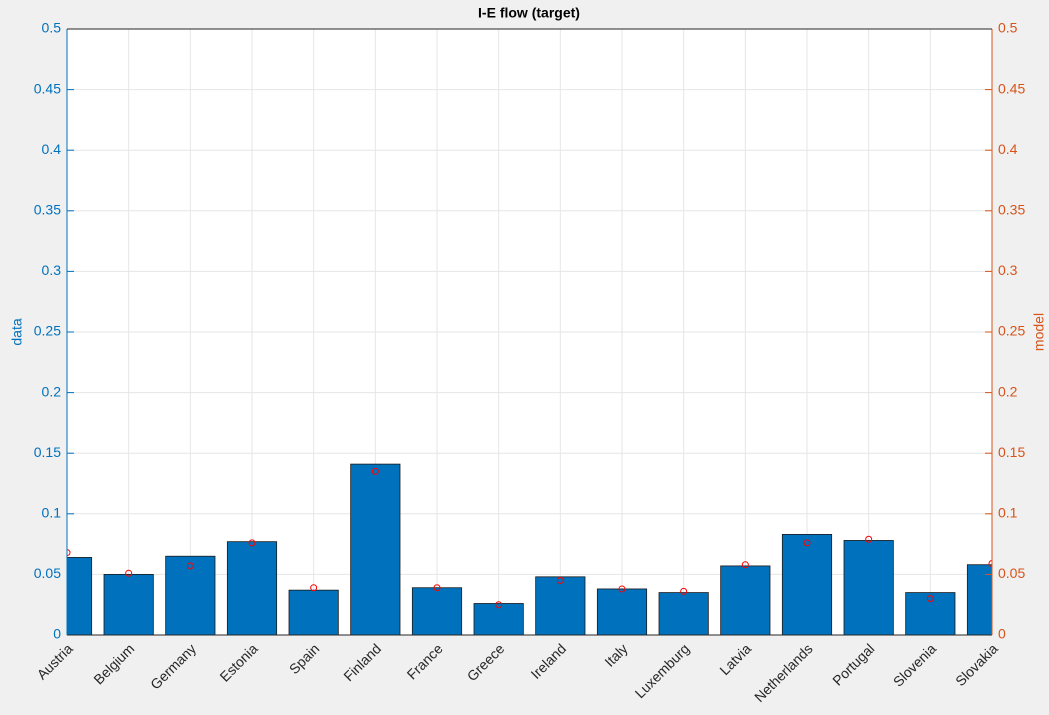 Image resolution: width=1049 pixels, height=715 pixels. I want to click on y-tick-label: 0.1, so click(52, 513).